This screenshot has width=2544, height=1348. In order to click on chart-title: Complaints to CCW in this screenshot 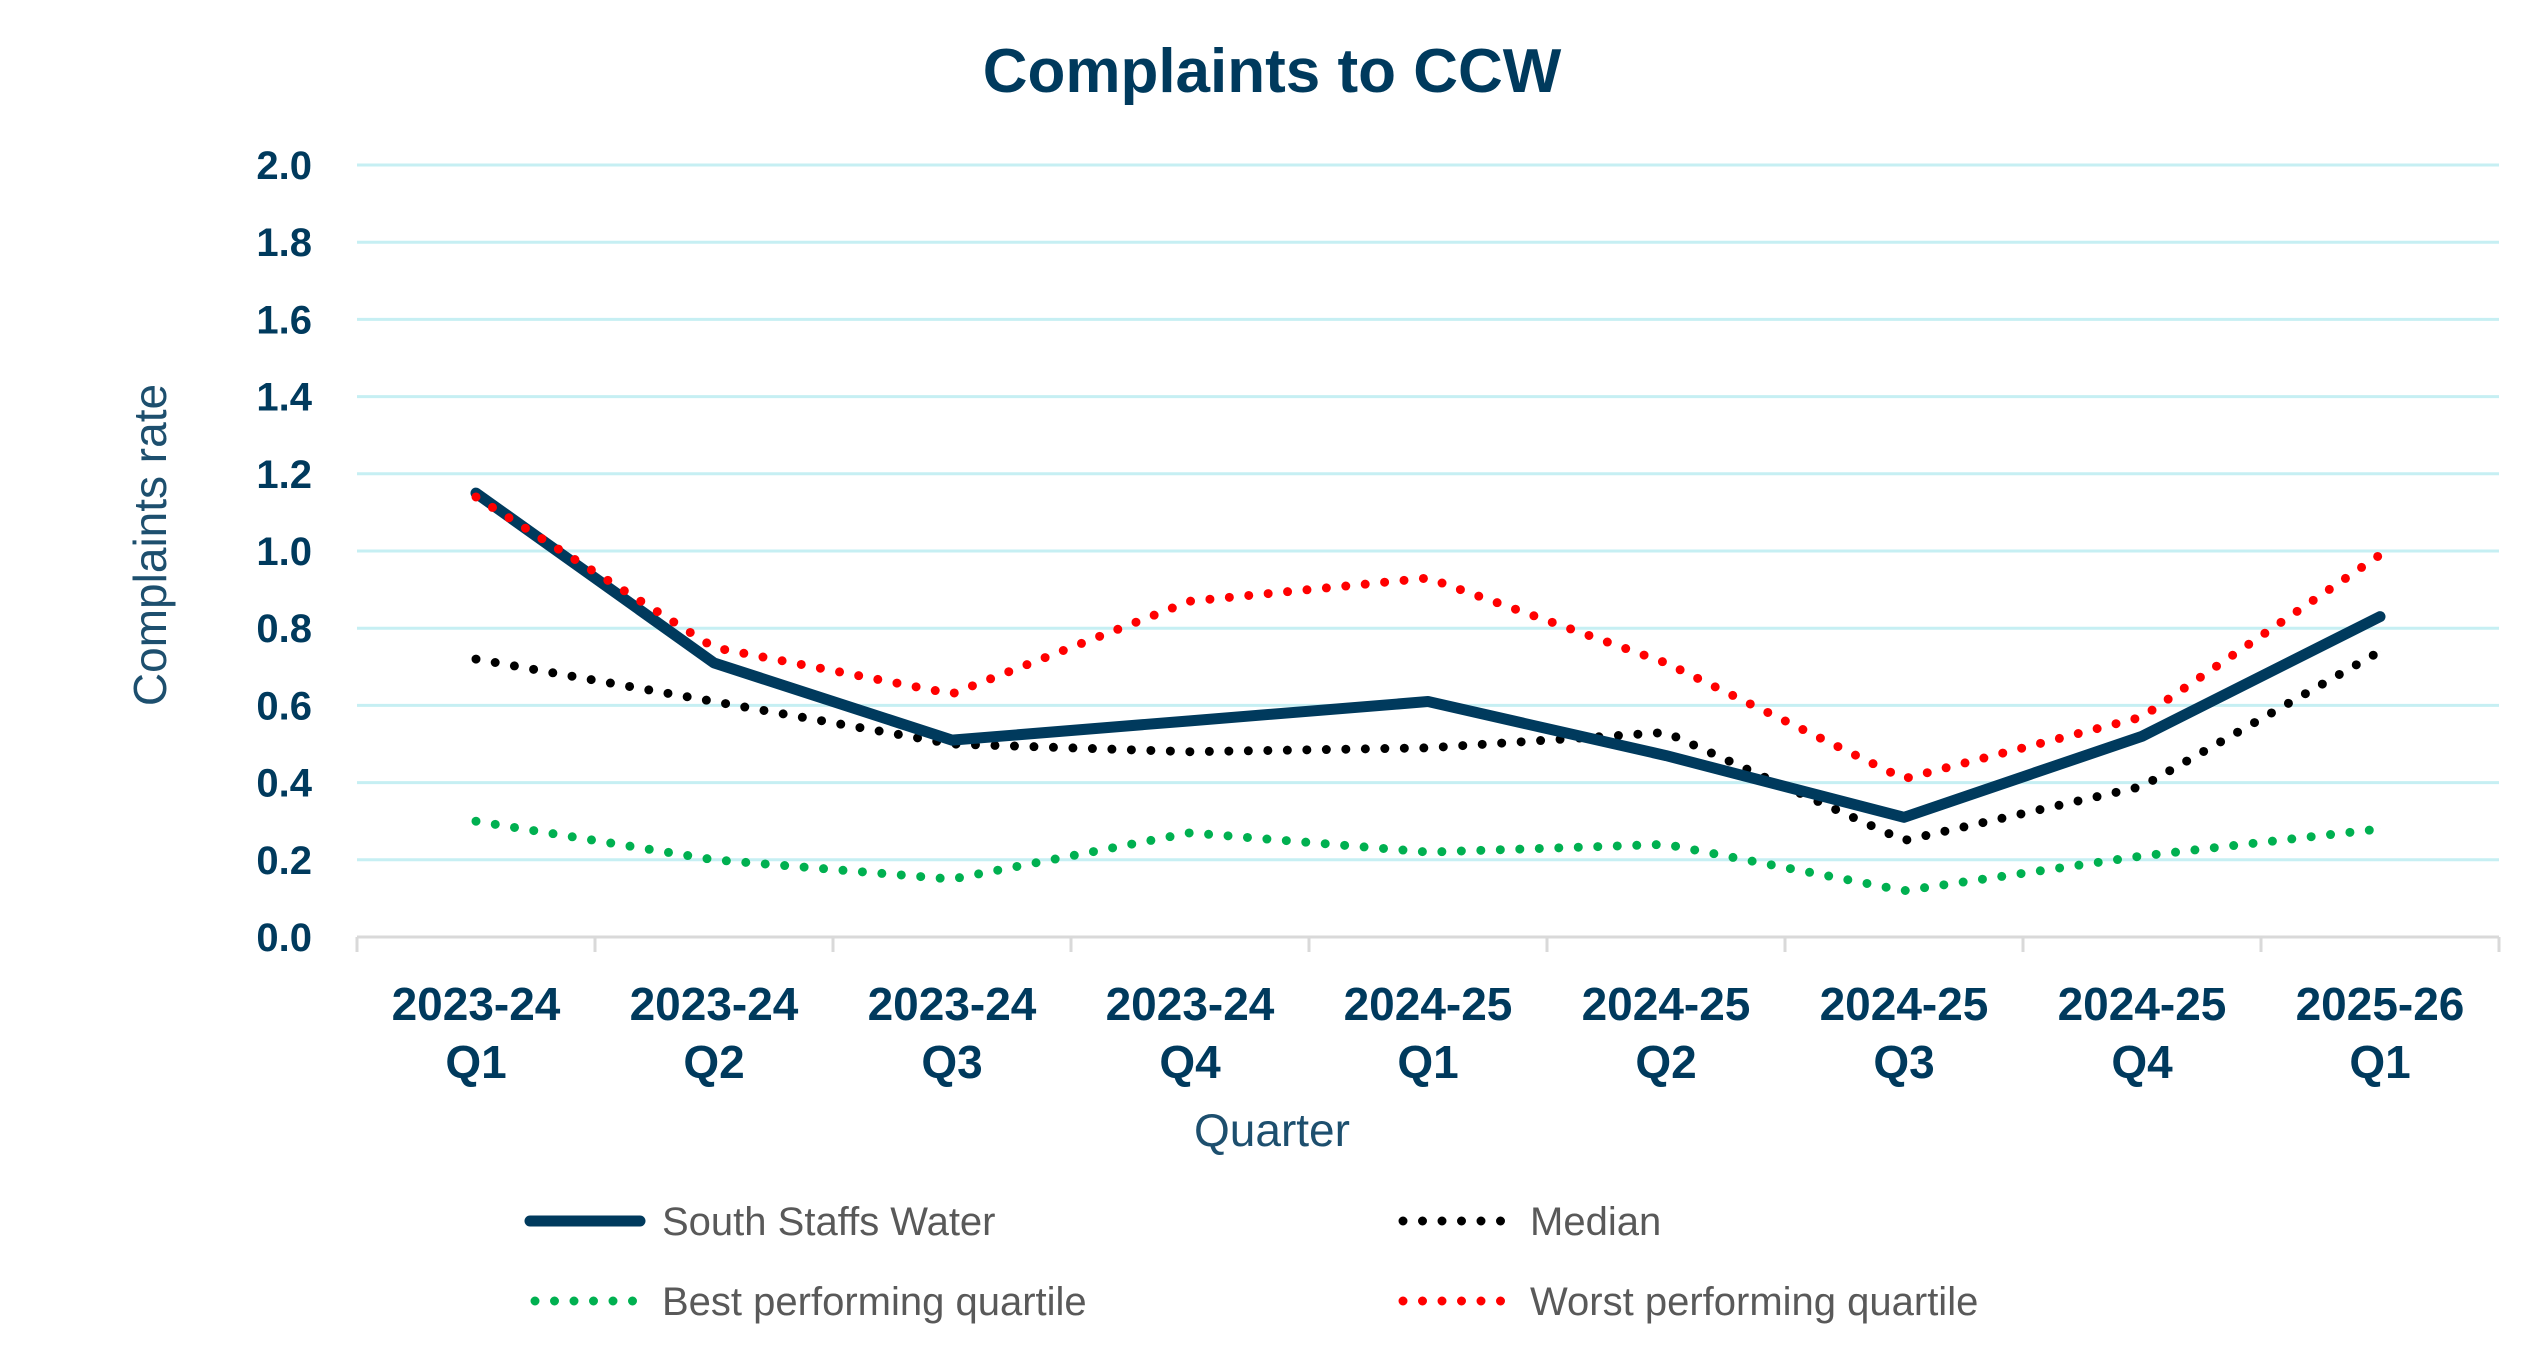, I will do `click(1272, 71)`.